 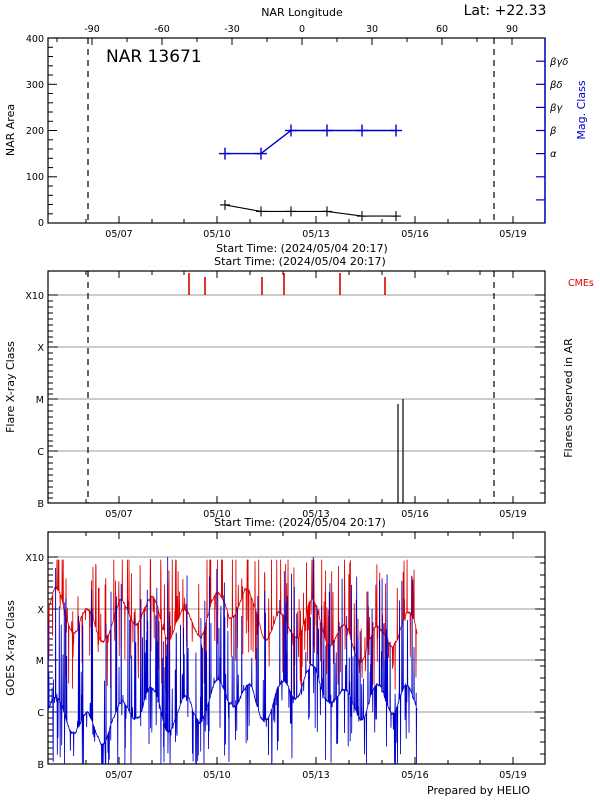 I want to click on svg-text: 200, so click(x=35, y=131).